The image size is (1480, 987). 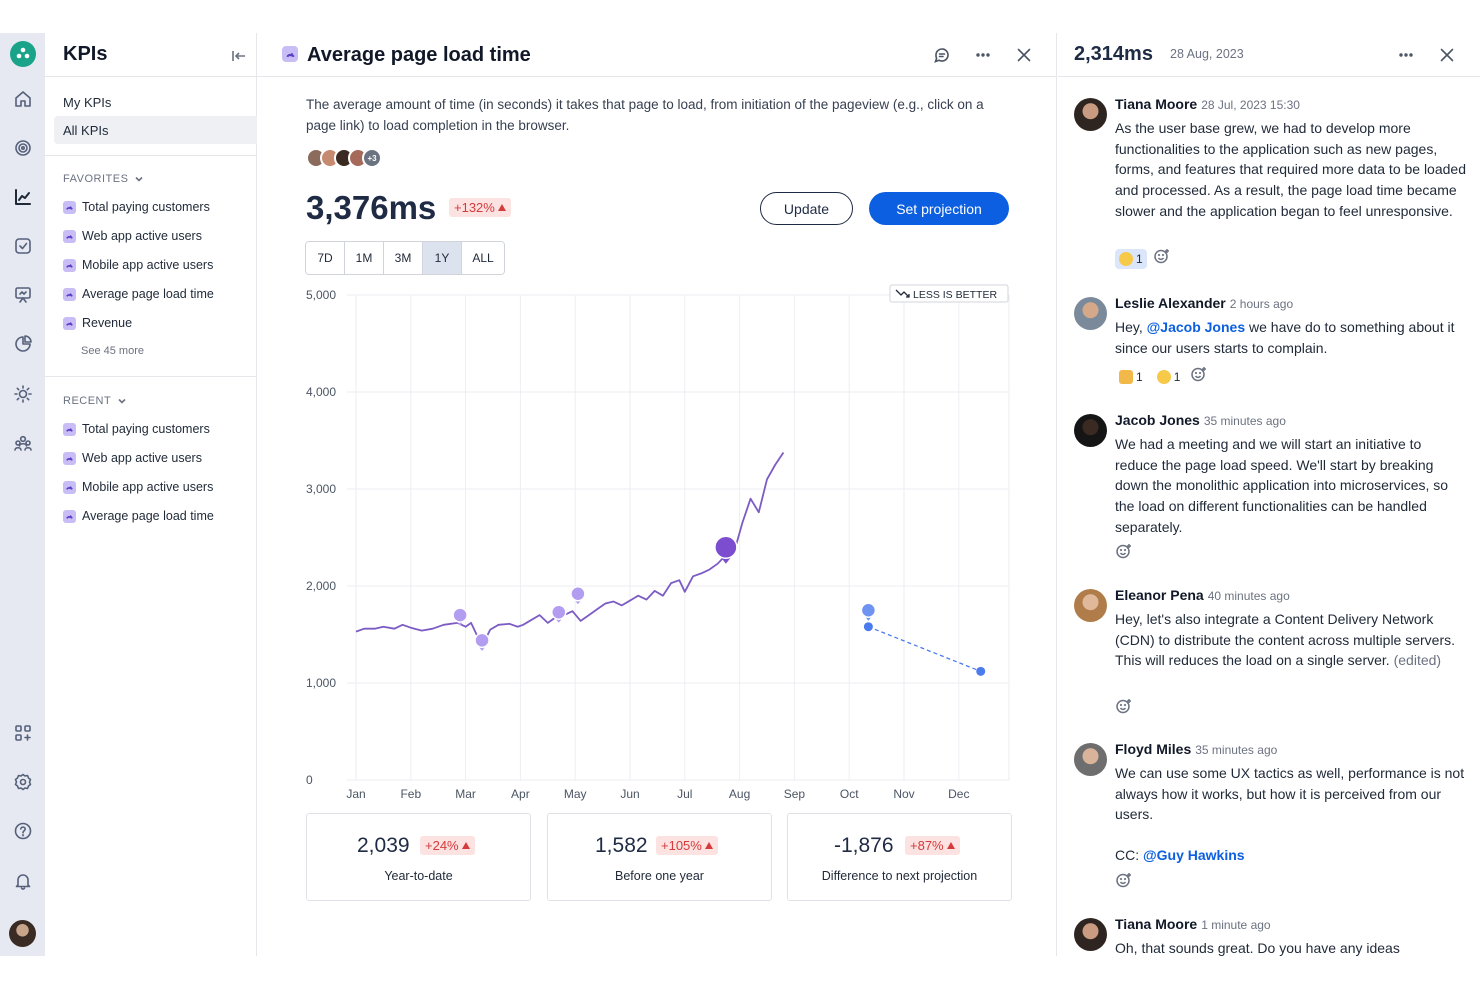 I want to click on favorite-item: Total paying customers, so click(x=136, y=207).